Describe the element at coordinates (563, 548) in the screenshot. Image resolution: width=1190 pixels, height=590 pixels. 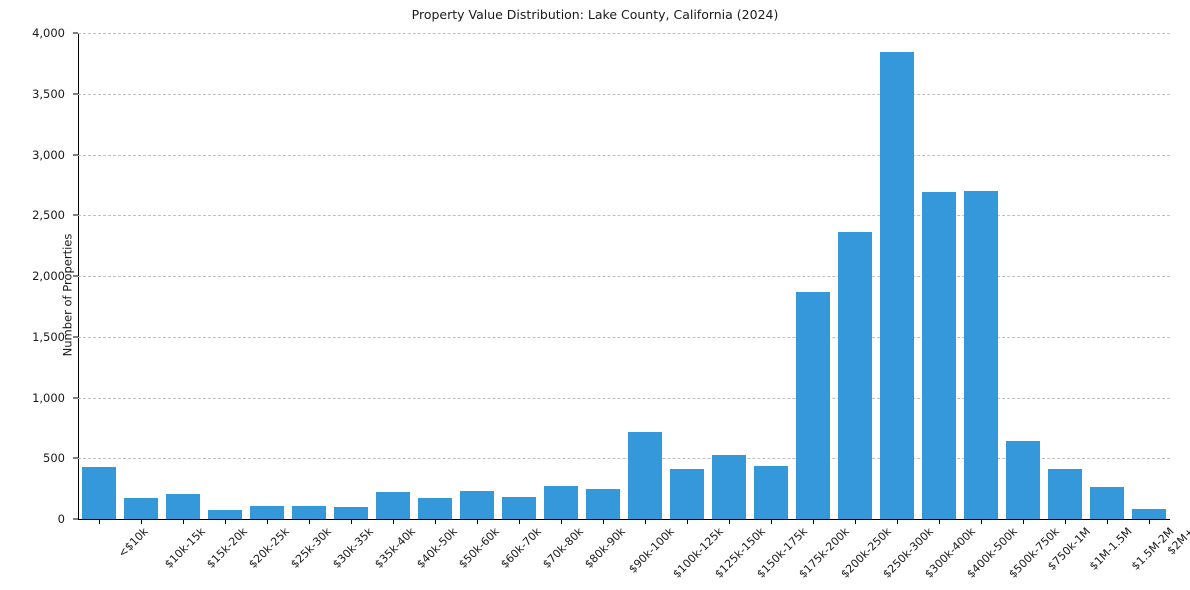
I see `x-tick-label: $70k-80k` at that location.